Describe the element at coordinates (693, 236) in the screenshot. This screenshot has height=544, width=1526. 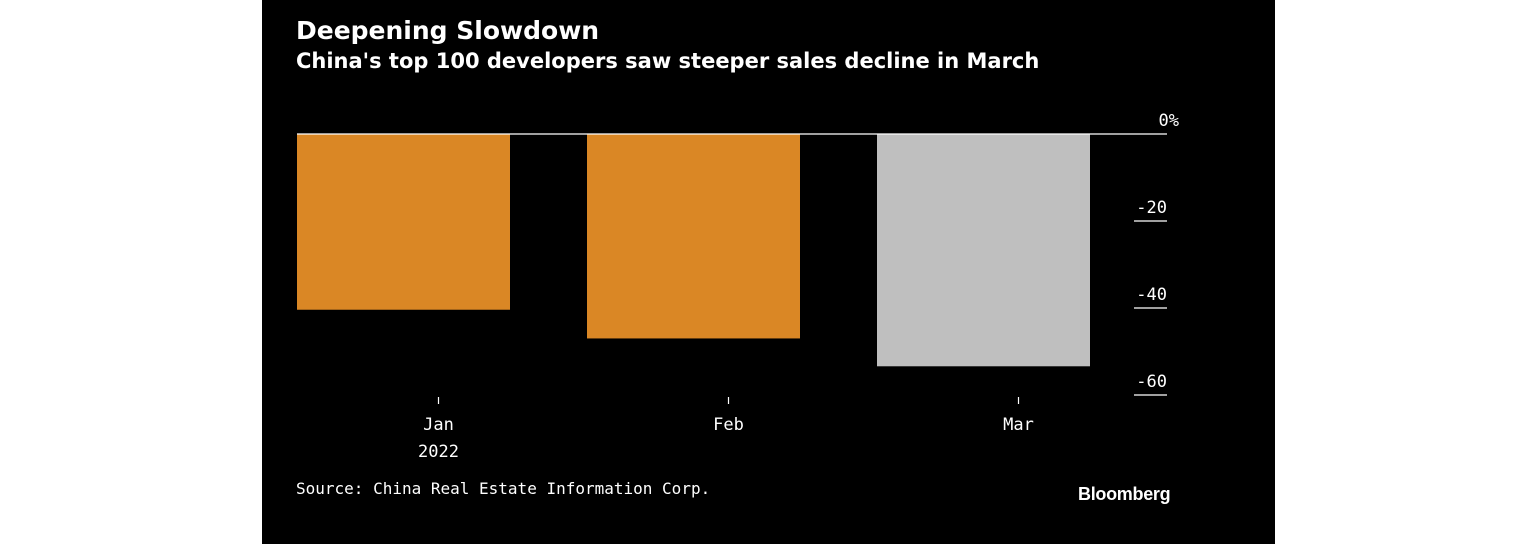
I see `bar-feb` at that location.